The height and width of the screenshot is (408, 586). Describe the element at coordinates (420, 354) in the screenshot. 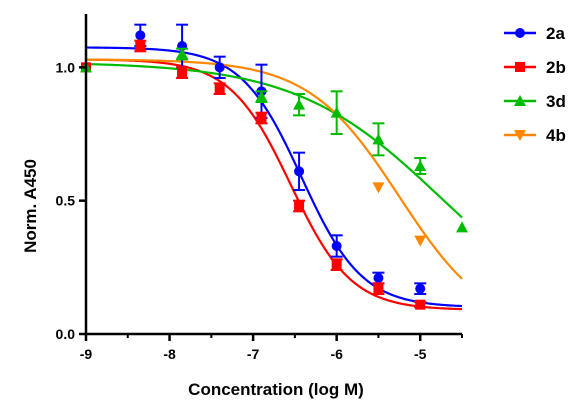

I see `x-tick-label: -5` at that location.